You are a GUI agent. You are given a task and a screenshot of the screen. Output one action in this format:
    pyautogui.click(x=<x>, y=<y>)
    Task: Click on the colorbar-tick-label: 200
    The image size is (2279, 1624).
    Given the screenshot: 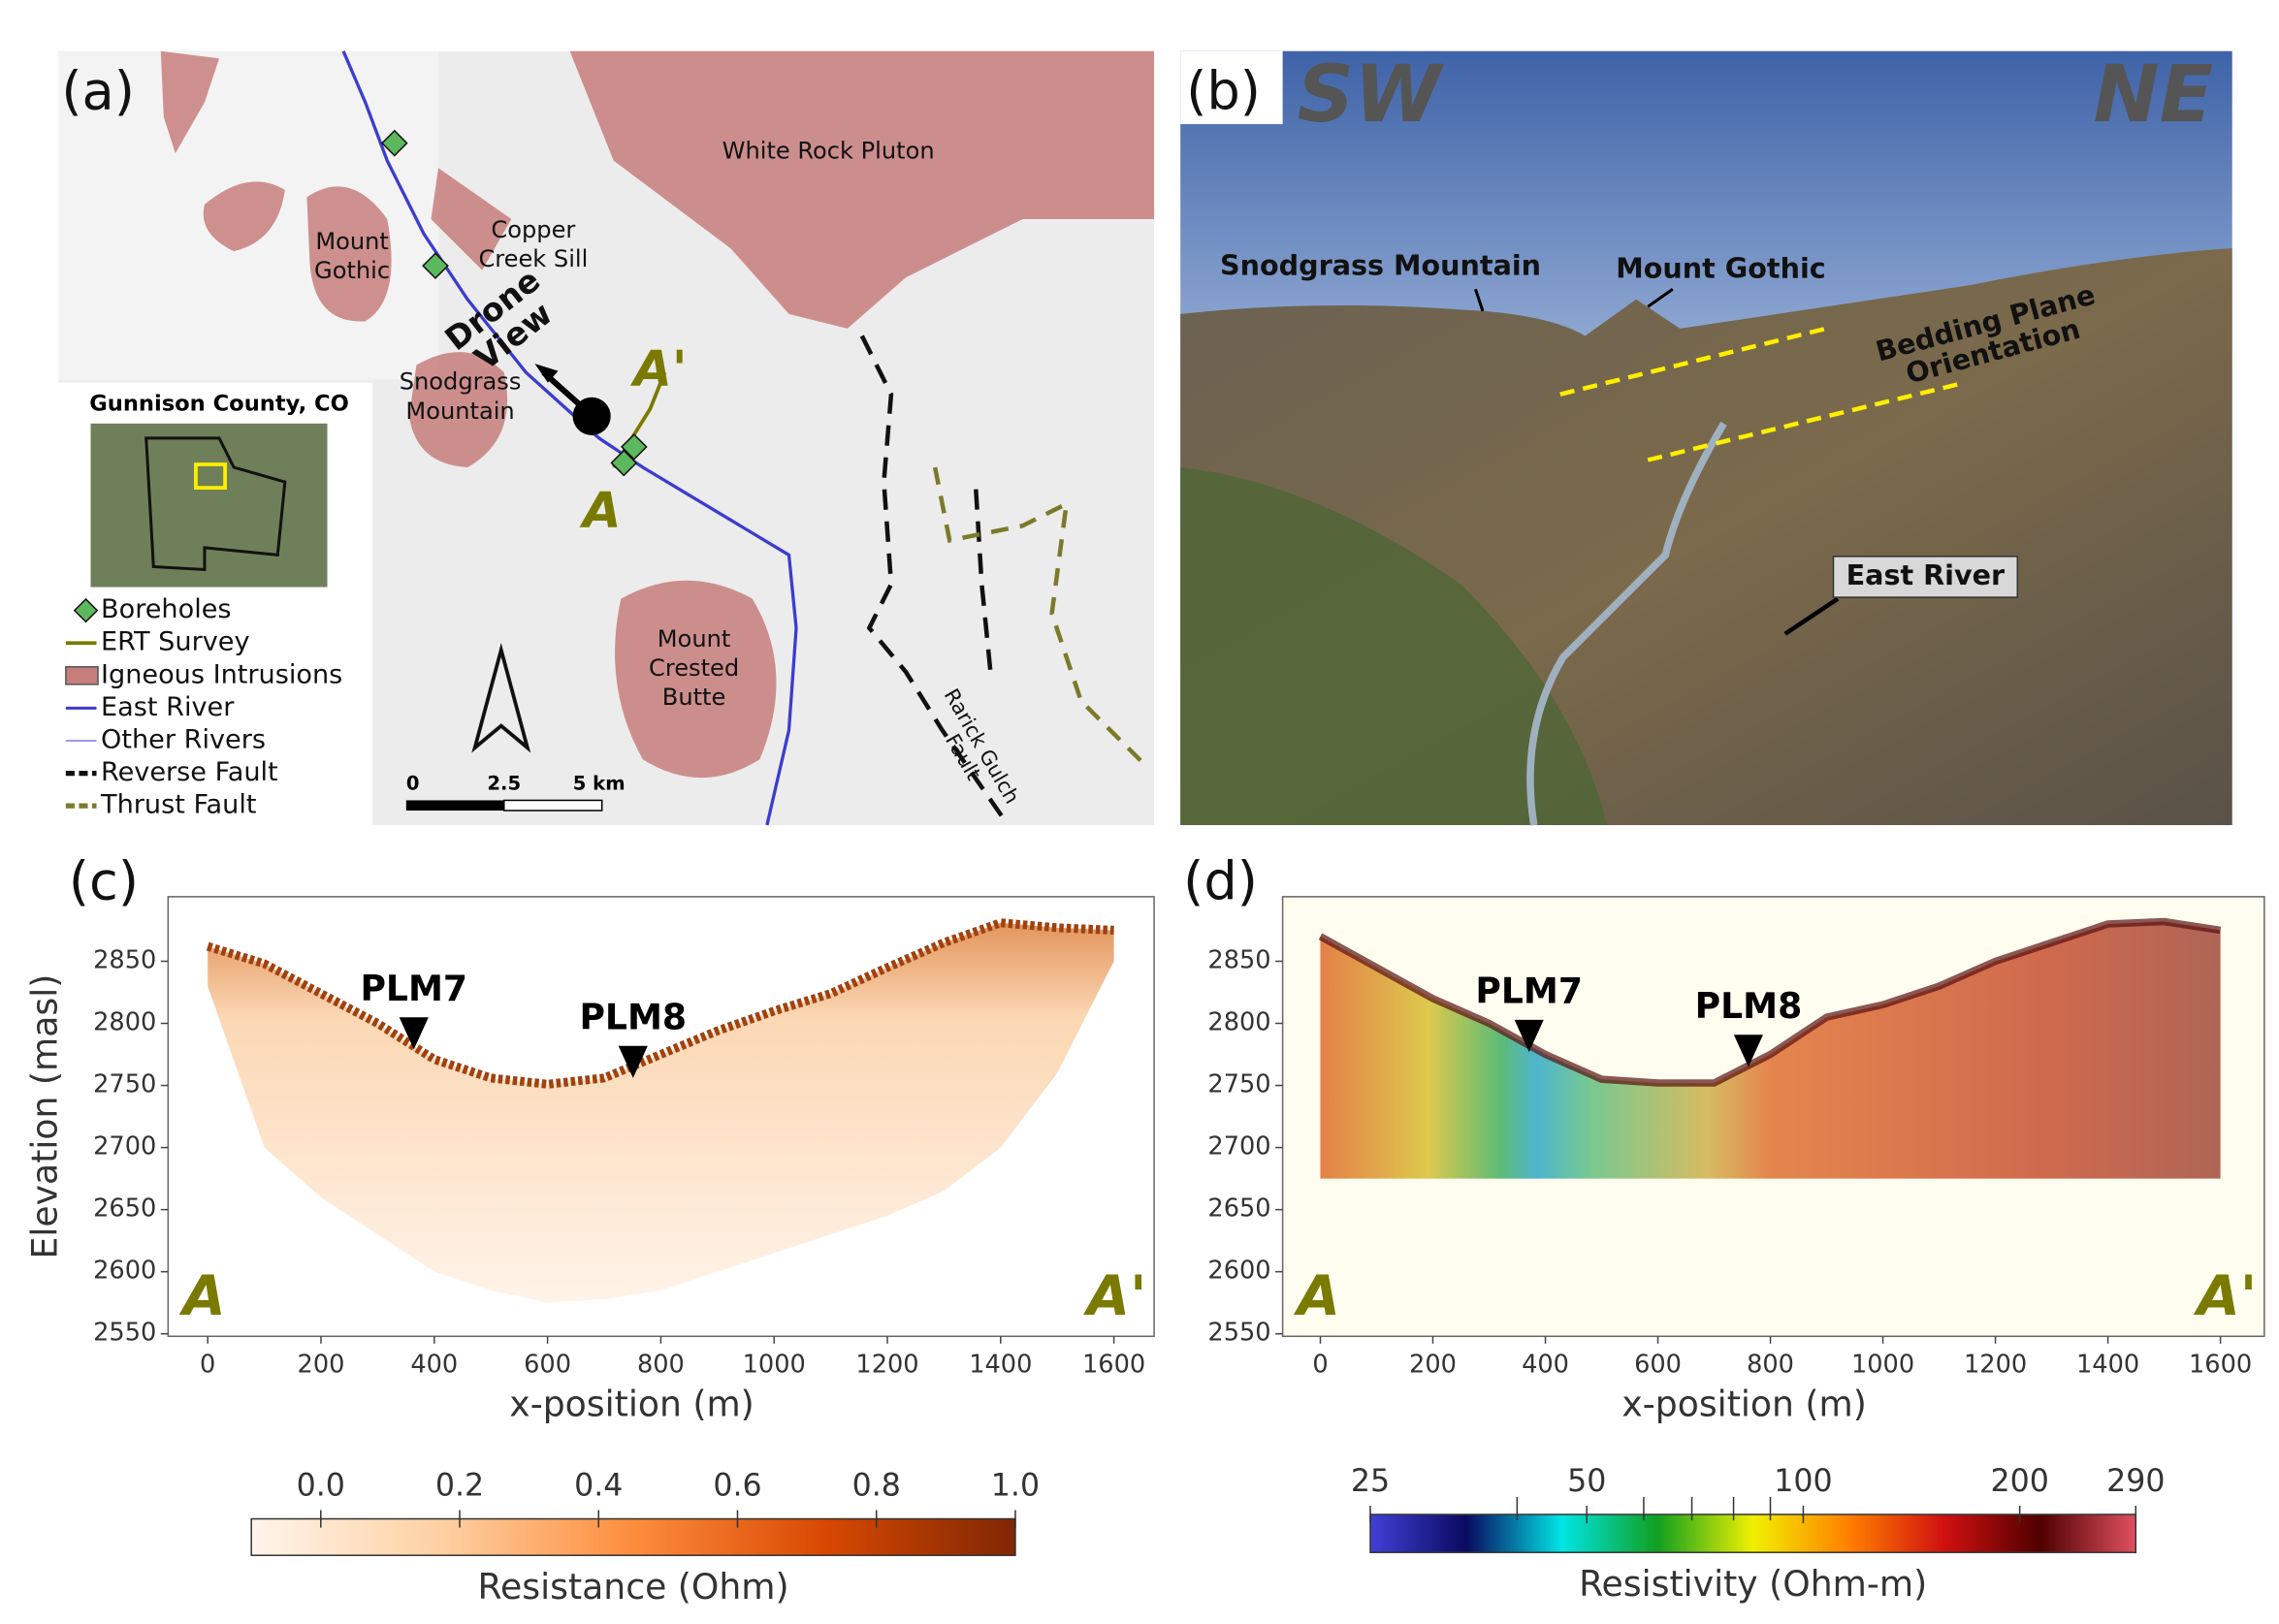 What is the action you would take?
    pyautogui.click(x=2019, y=1482)
    